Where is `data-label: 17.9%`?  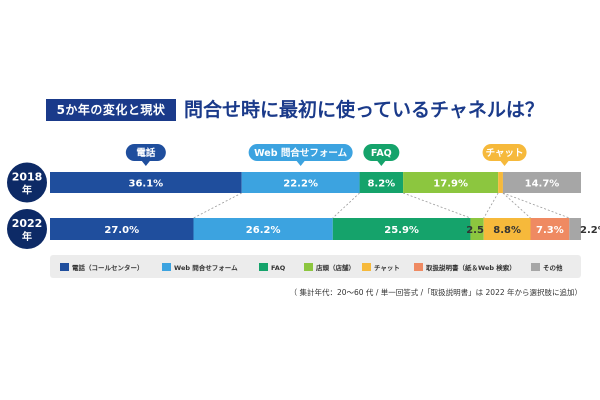
data-label: 17.9% is located at coordinates (450, 184).